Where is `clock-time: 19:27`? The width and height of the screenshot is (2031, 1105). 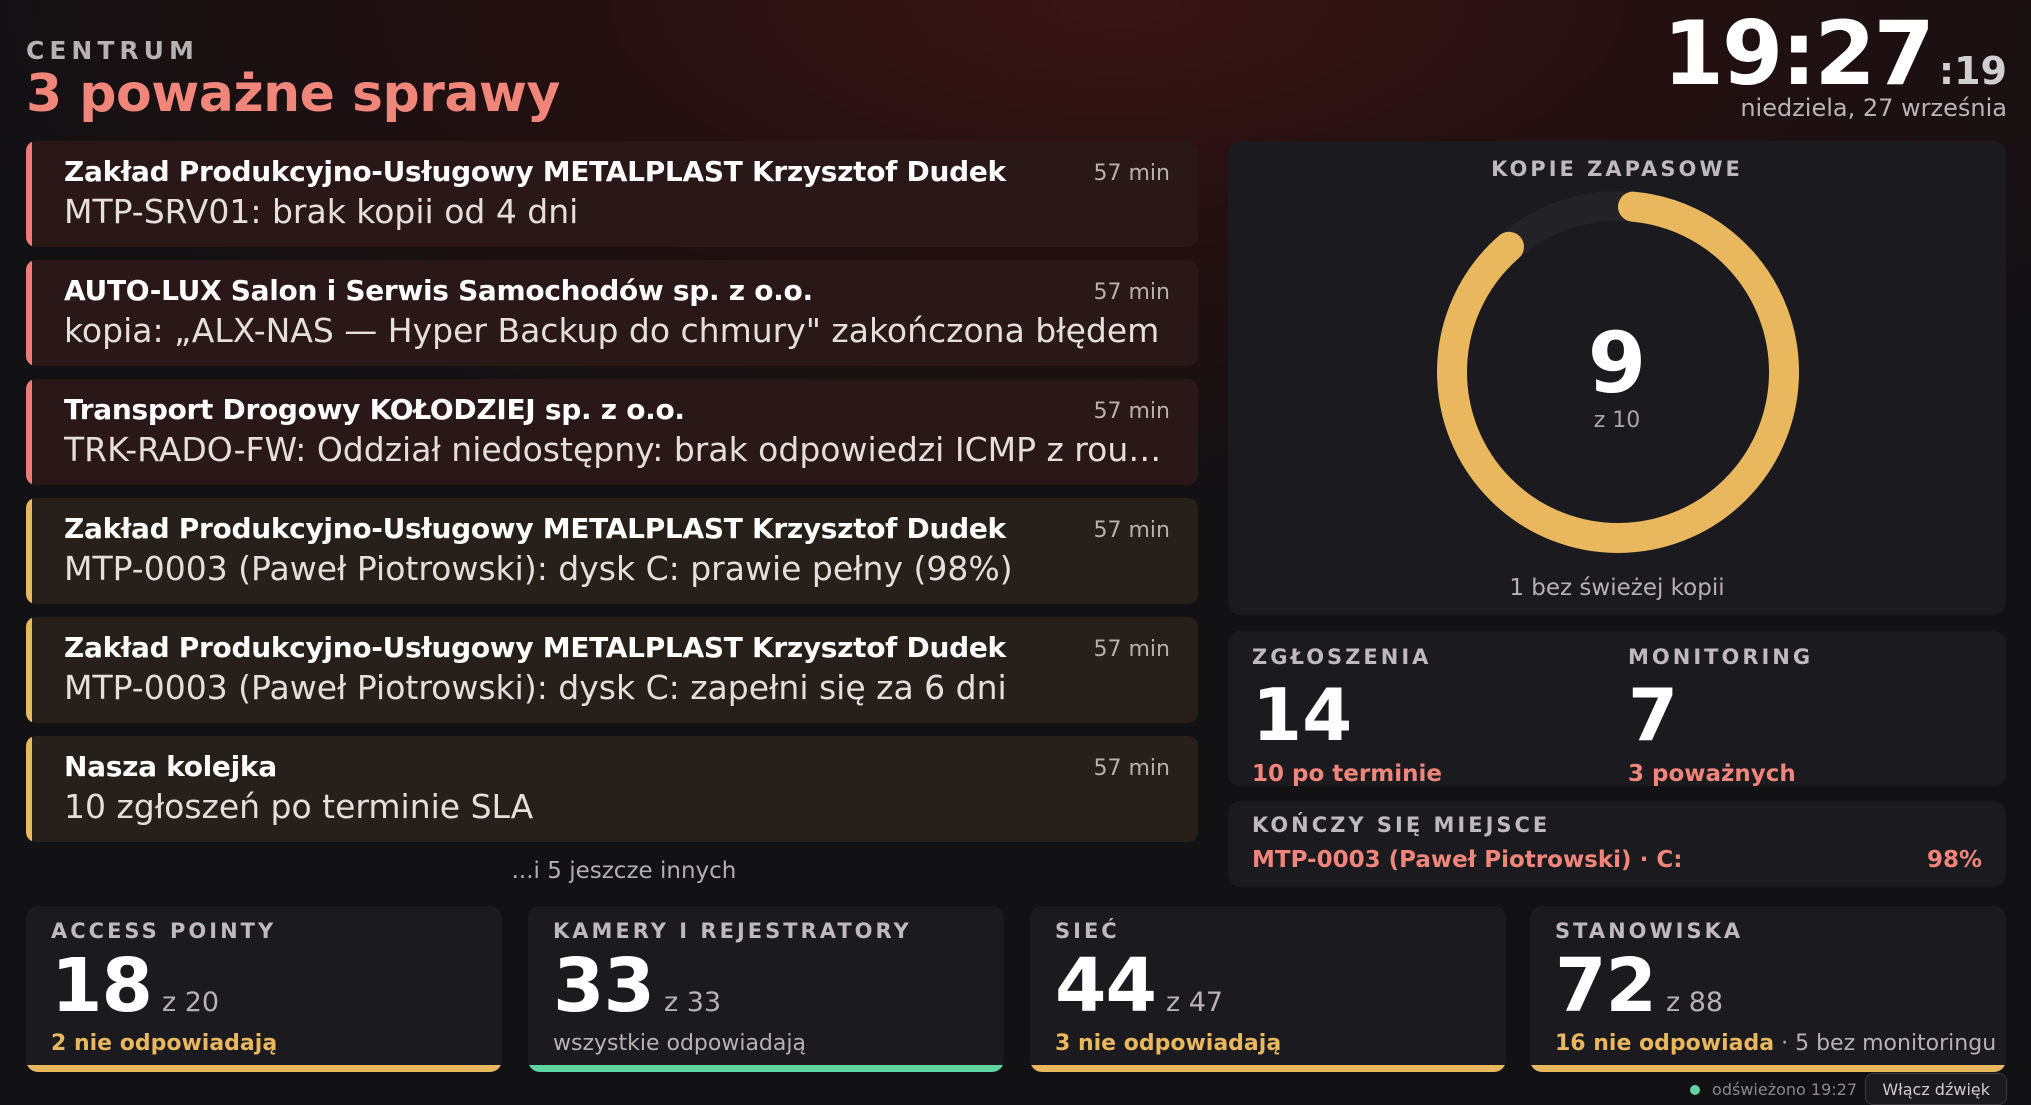
clock-time: 19:27 is located at coordinates (1798, 53).